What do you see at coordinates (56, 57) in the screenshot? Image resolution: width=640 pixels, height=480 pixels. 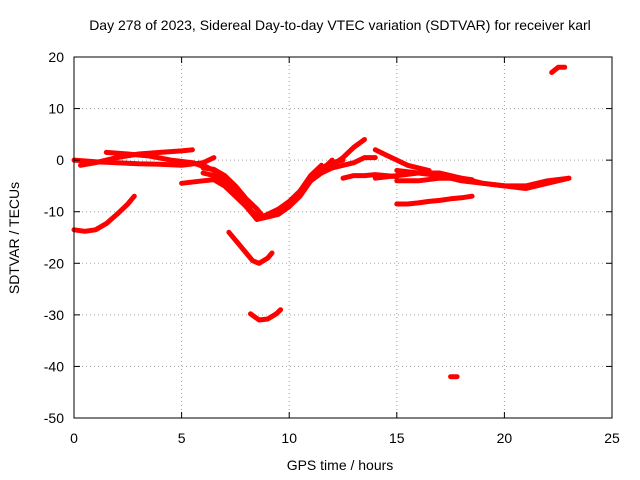 I see `y-tick-label: 20` at bounding box center [56, 57].